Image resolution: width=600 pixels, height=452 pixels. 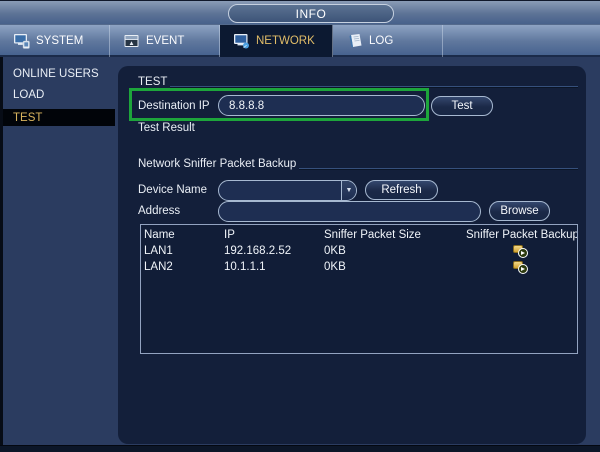 What do you see at coordinates (521, 234) in the screenshot?
I see `col-header-backup: Sniffer Packet Backup` at bounding box center [521, 234].